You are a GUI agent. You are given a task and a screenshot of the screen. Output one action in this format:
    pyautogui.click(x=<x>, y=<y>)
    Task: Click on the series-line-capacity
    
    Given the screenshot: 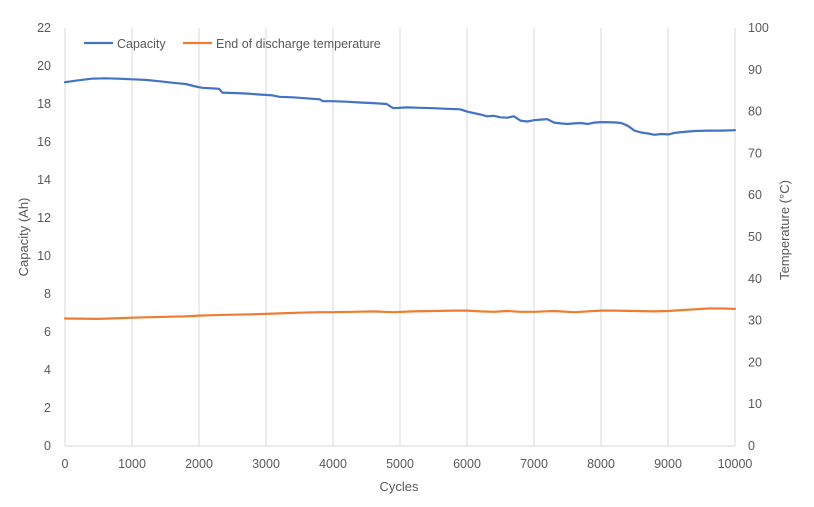 What is the action you would take?
    pyautogui.click(x=400, y=106)
    